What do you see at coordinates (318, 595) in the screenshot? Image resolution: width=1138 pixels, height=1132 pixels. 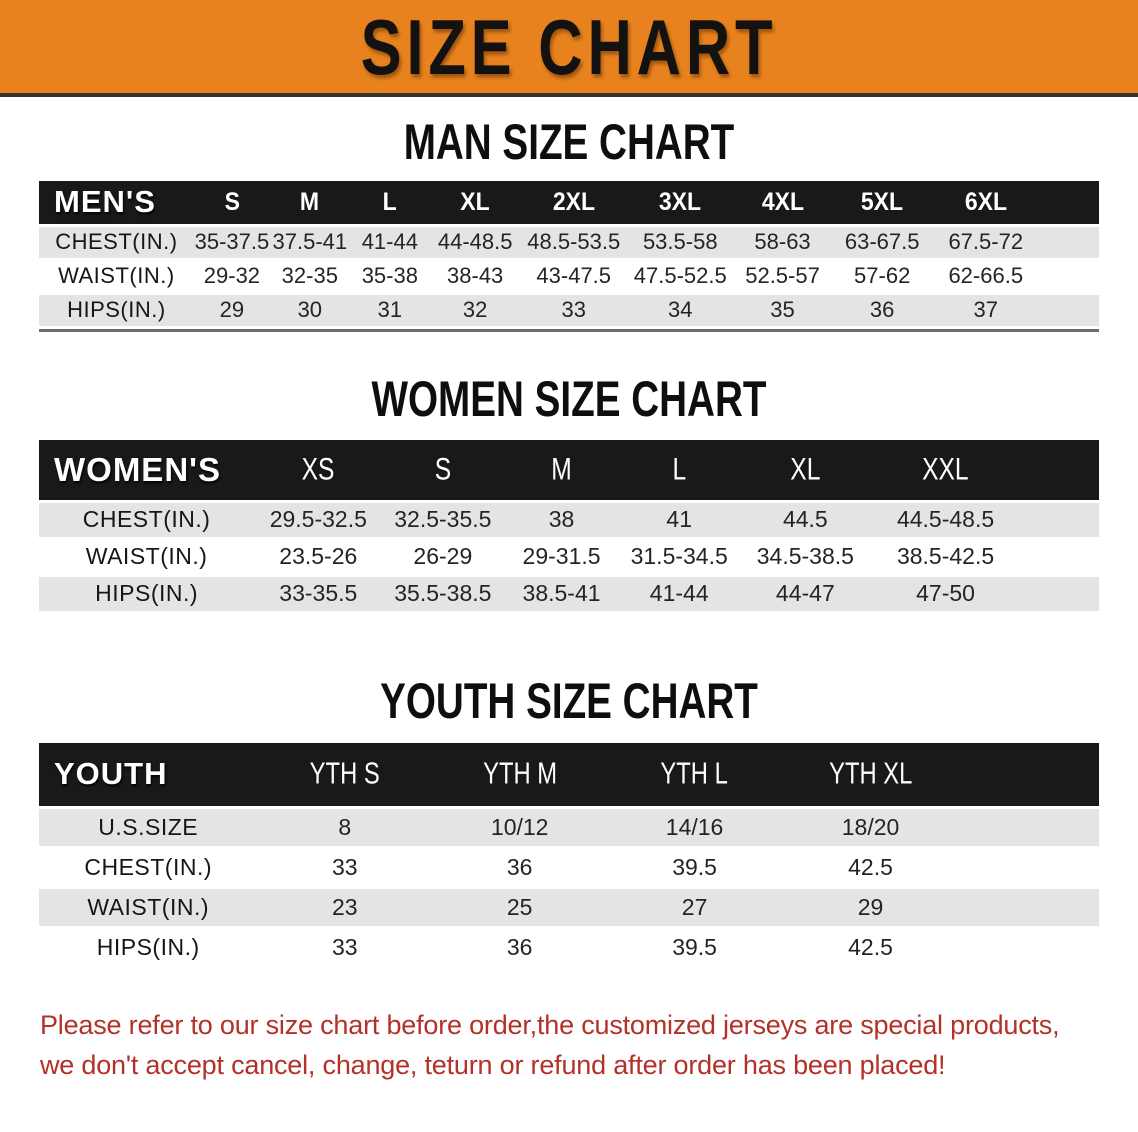 I see `table-cell: 33-35.5` at bounding box center [318, 595].